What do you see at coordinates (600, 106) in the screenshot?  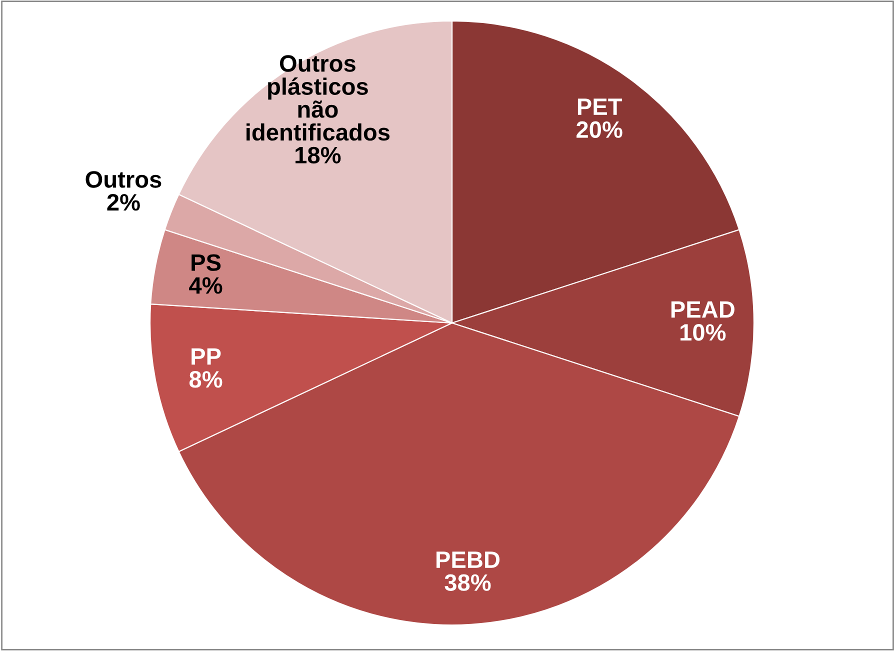 I see `slice-label: PET` at bounding box center [600, 106].